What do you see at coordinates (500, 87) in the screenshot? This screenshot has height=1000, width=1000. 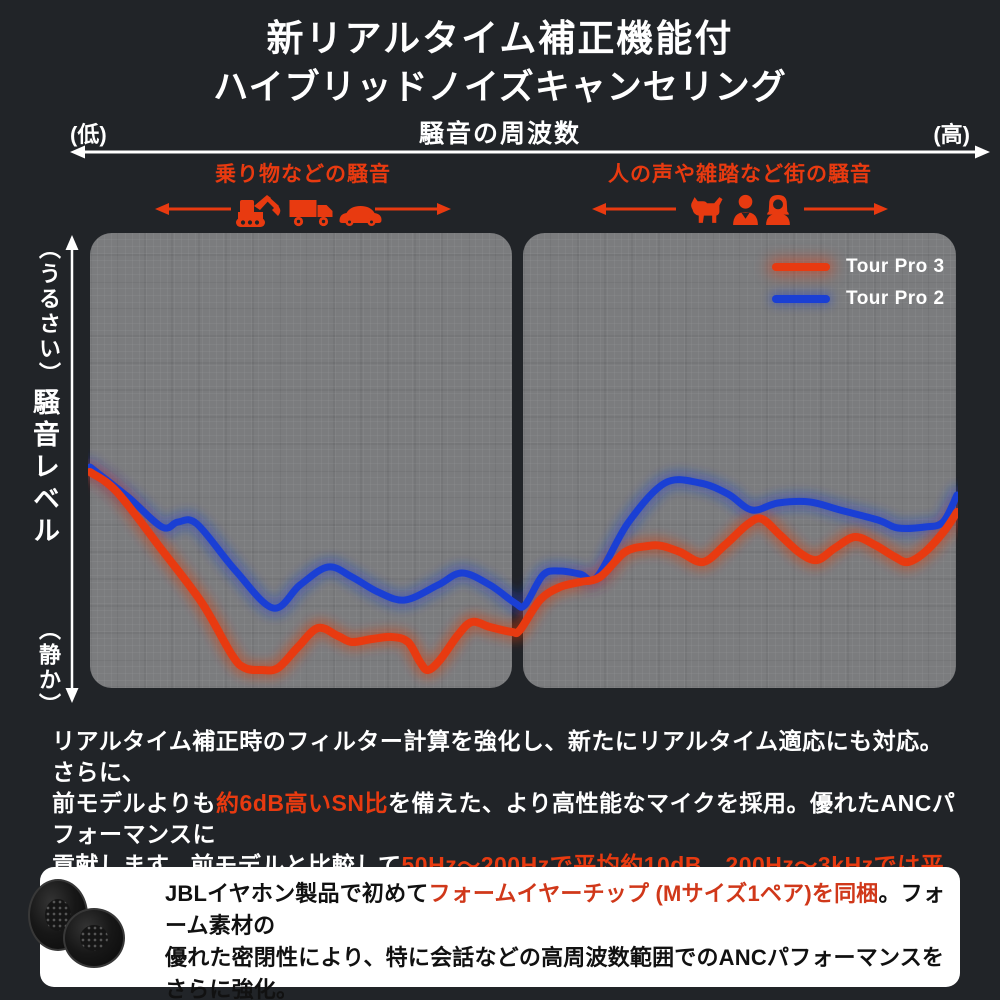 I see `title-line-2: ハイブリッドノイズキャンセリング` at bounding box center [500, 87].